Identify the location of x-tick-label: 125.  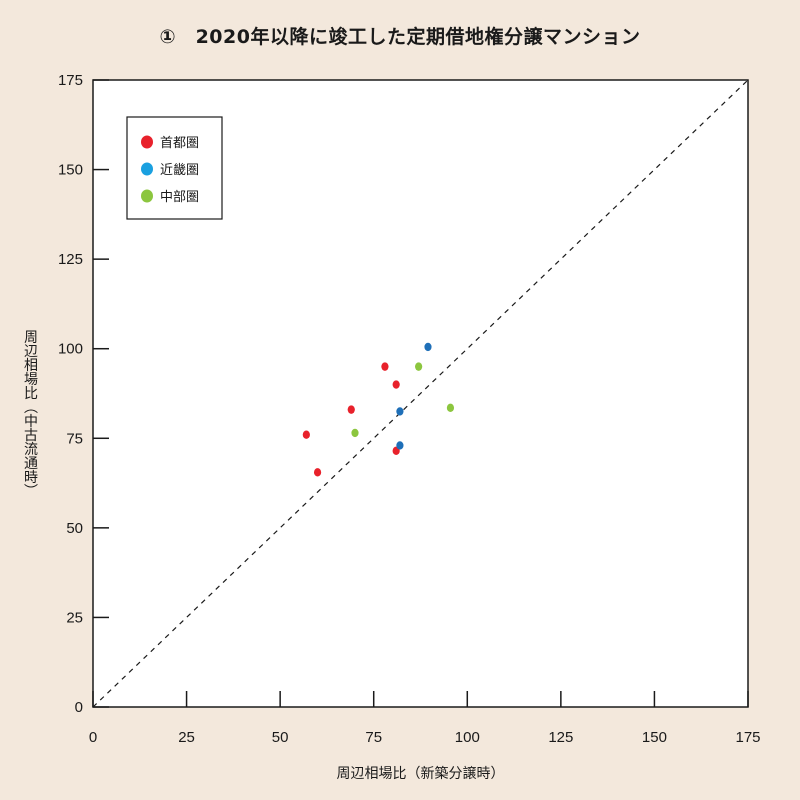
(560, 737).